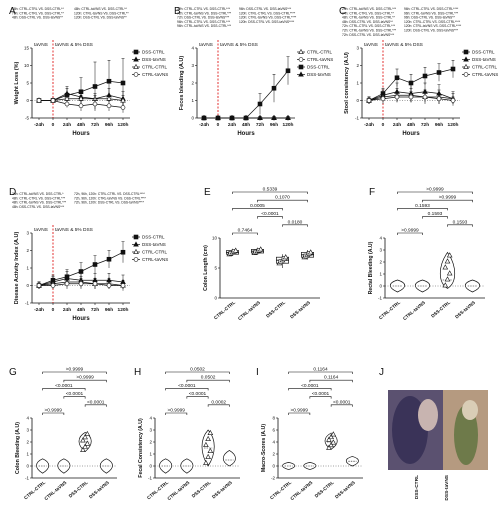 The image size is (500, 531). What do you see at coordinates (300, 310) in the screenshot?
I see `x-tick-label: DSS-taVNS` at bounding box center [300, 310].